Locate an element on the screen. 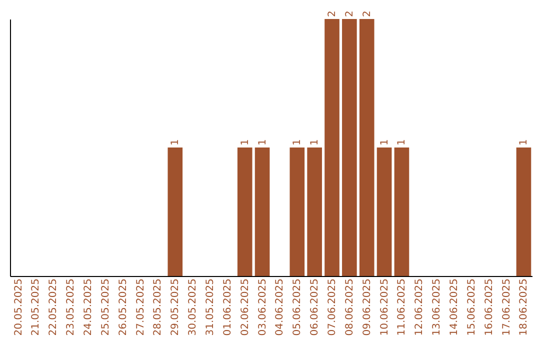 Image resolution: width=540 pixels, height=340 pixels. x-tick-label: 22.05.2025 is located at coordinates (54, 307).